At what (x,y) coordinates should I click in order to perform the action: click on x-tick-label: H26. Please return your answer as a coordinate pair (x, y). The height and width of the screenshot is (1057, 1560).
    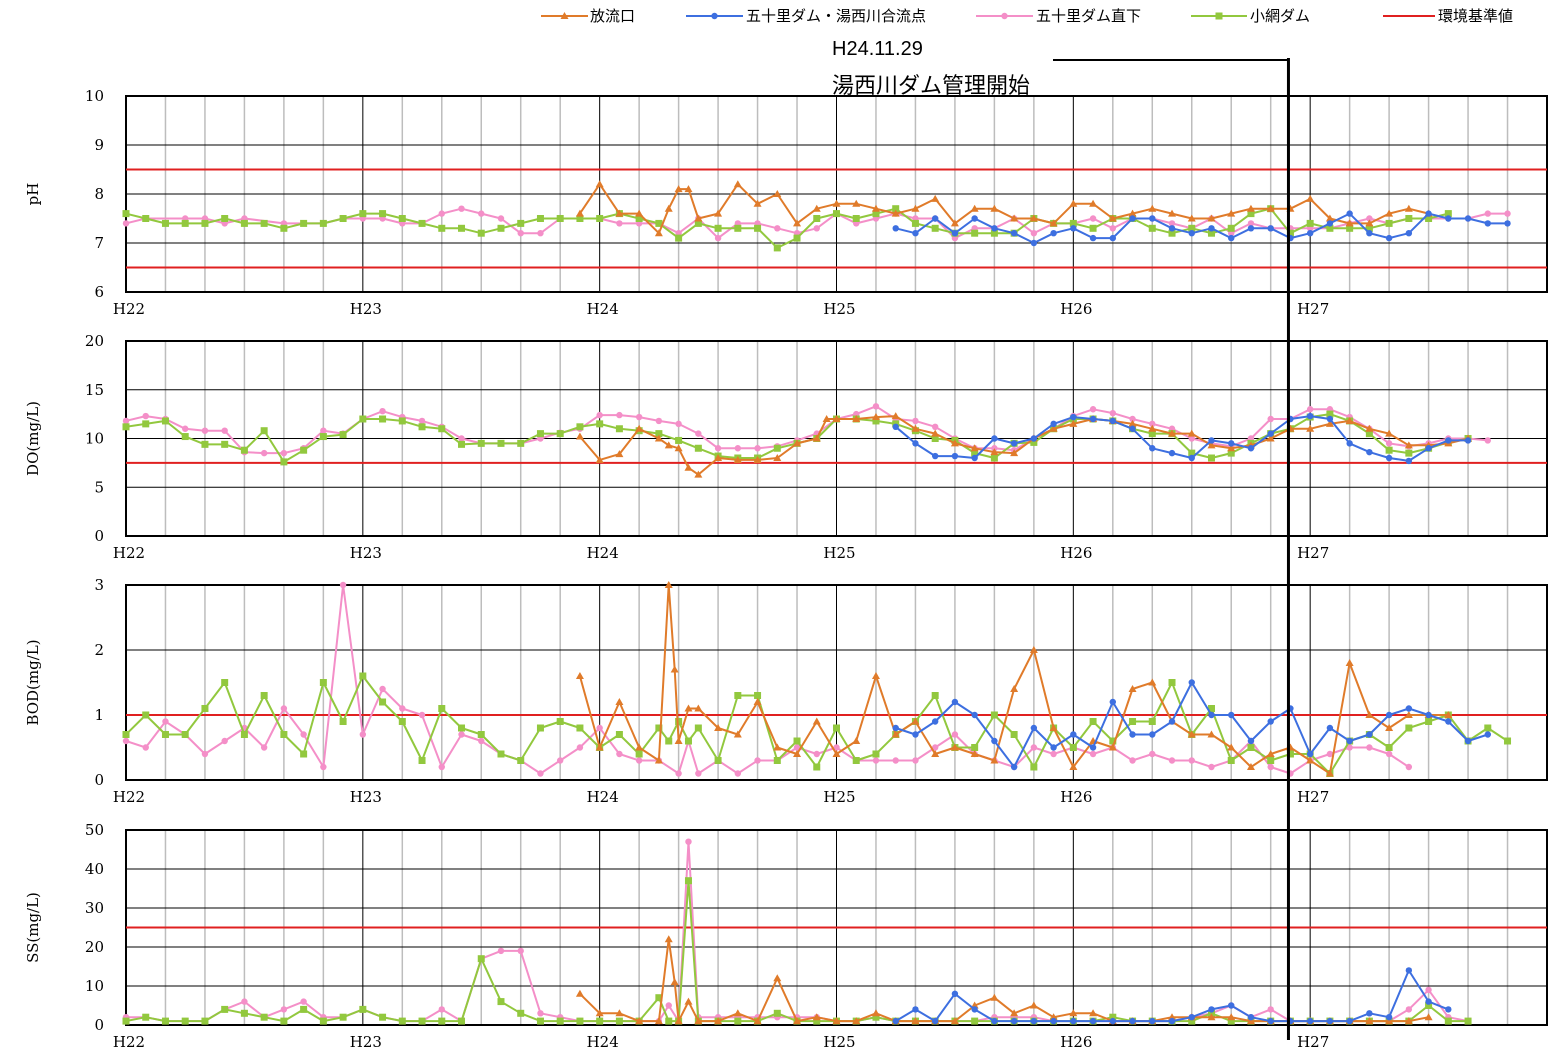
    Looking at the image, I should click on (1076, 309).